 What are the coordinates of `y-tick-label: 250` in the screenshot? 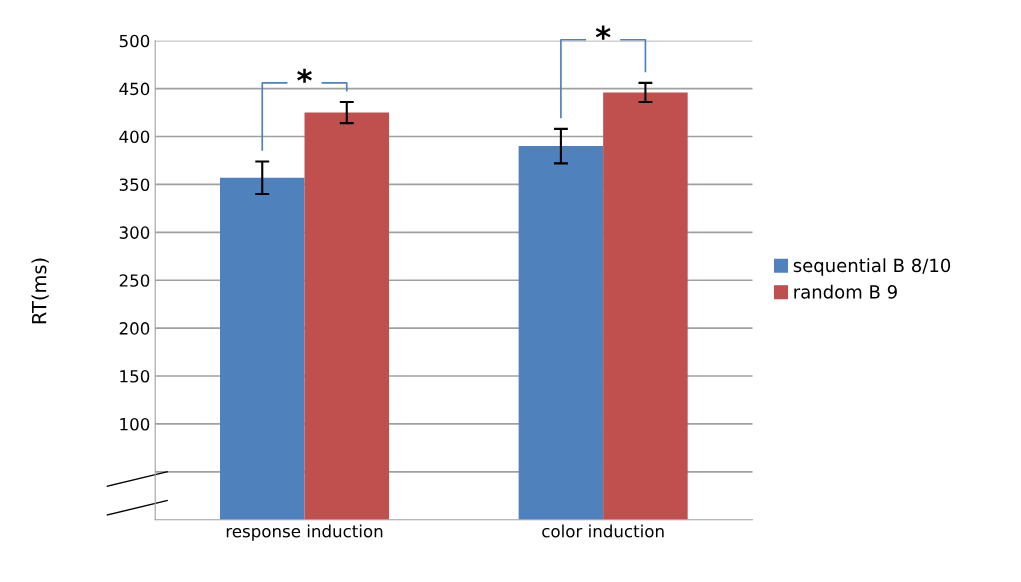 It's located at (134, 280).